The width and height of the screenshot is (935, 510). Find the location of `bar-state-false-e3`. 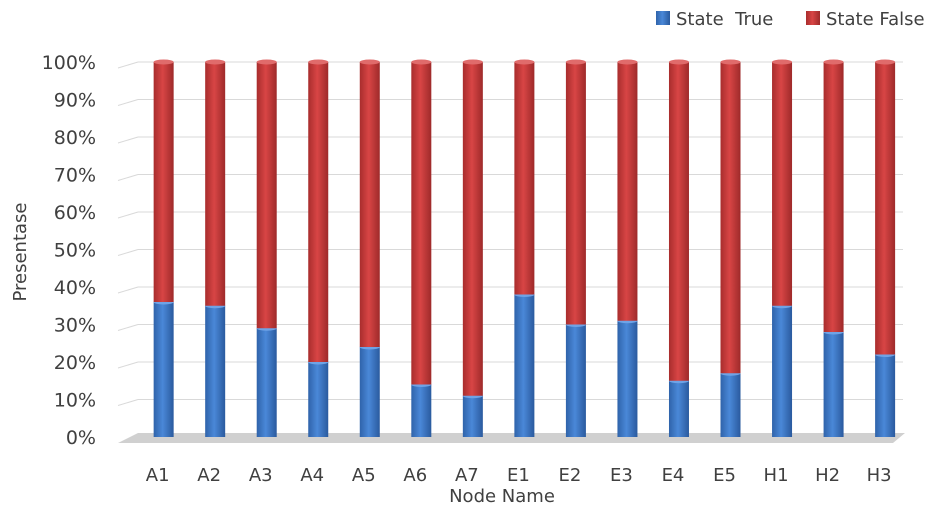

bar-state-false-e3 is located at coordinates (627, 191).